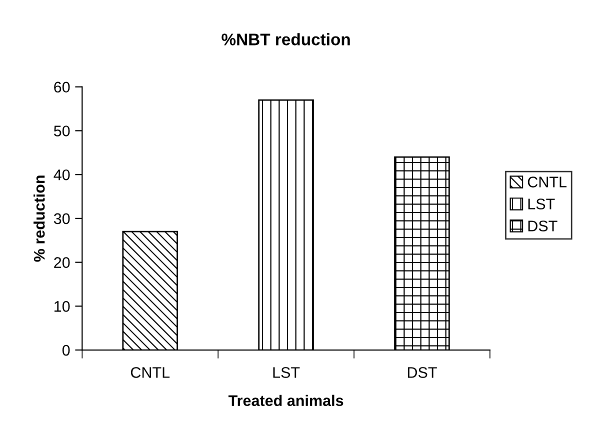  I want to click on y-axis-title: % reduction, so click(39, 219).